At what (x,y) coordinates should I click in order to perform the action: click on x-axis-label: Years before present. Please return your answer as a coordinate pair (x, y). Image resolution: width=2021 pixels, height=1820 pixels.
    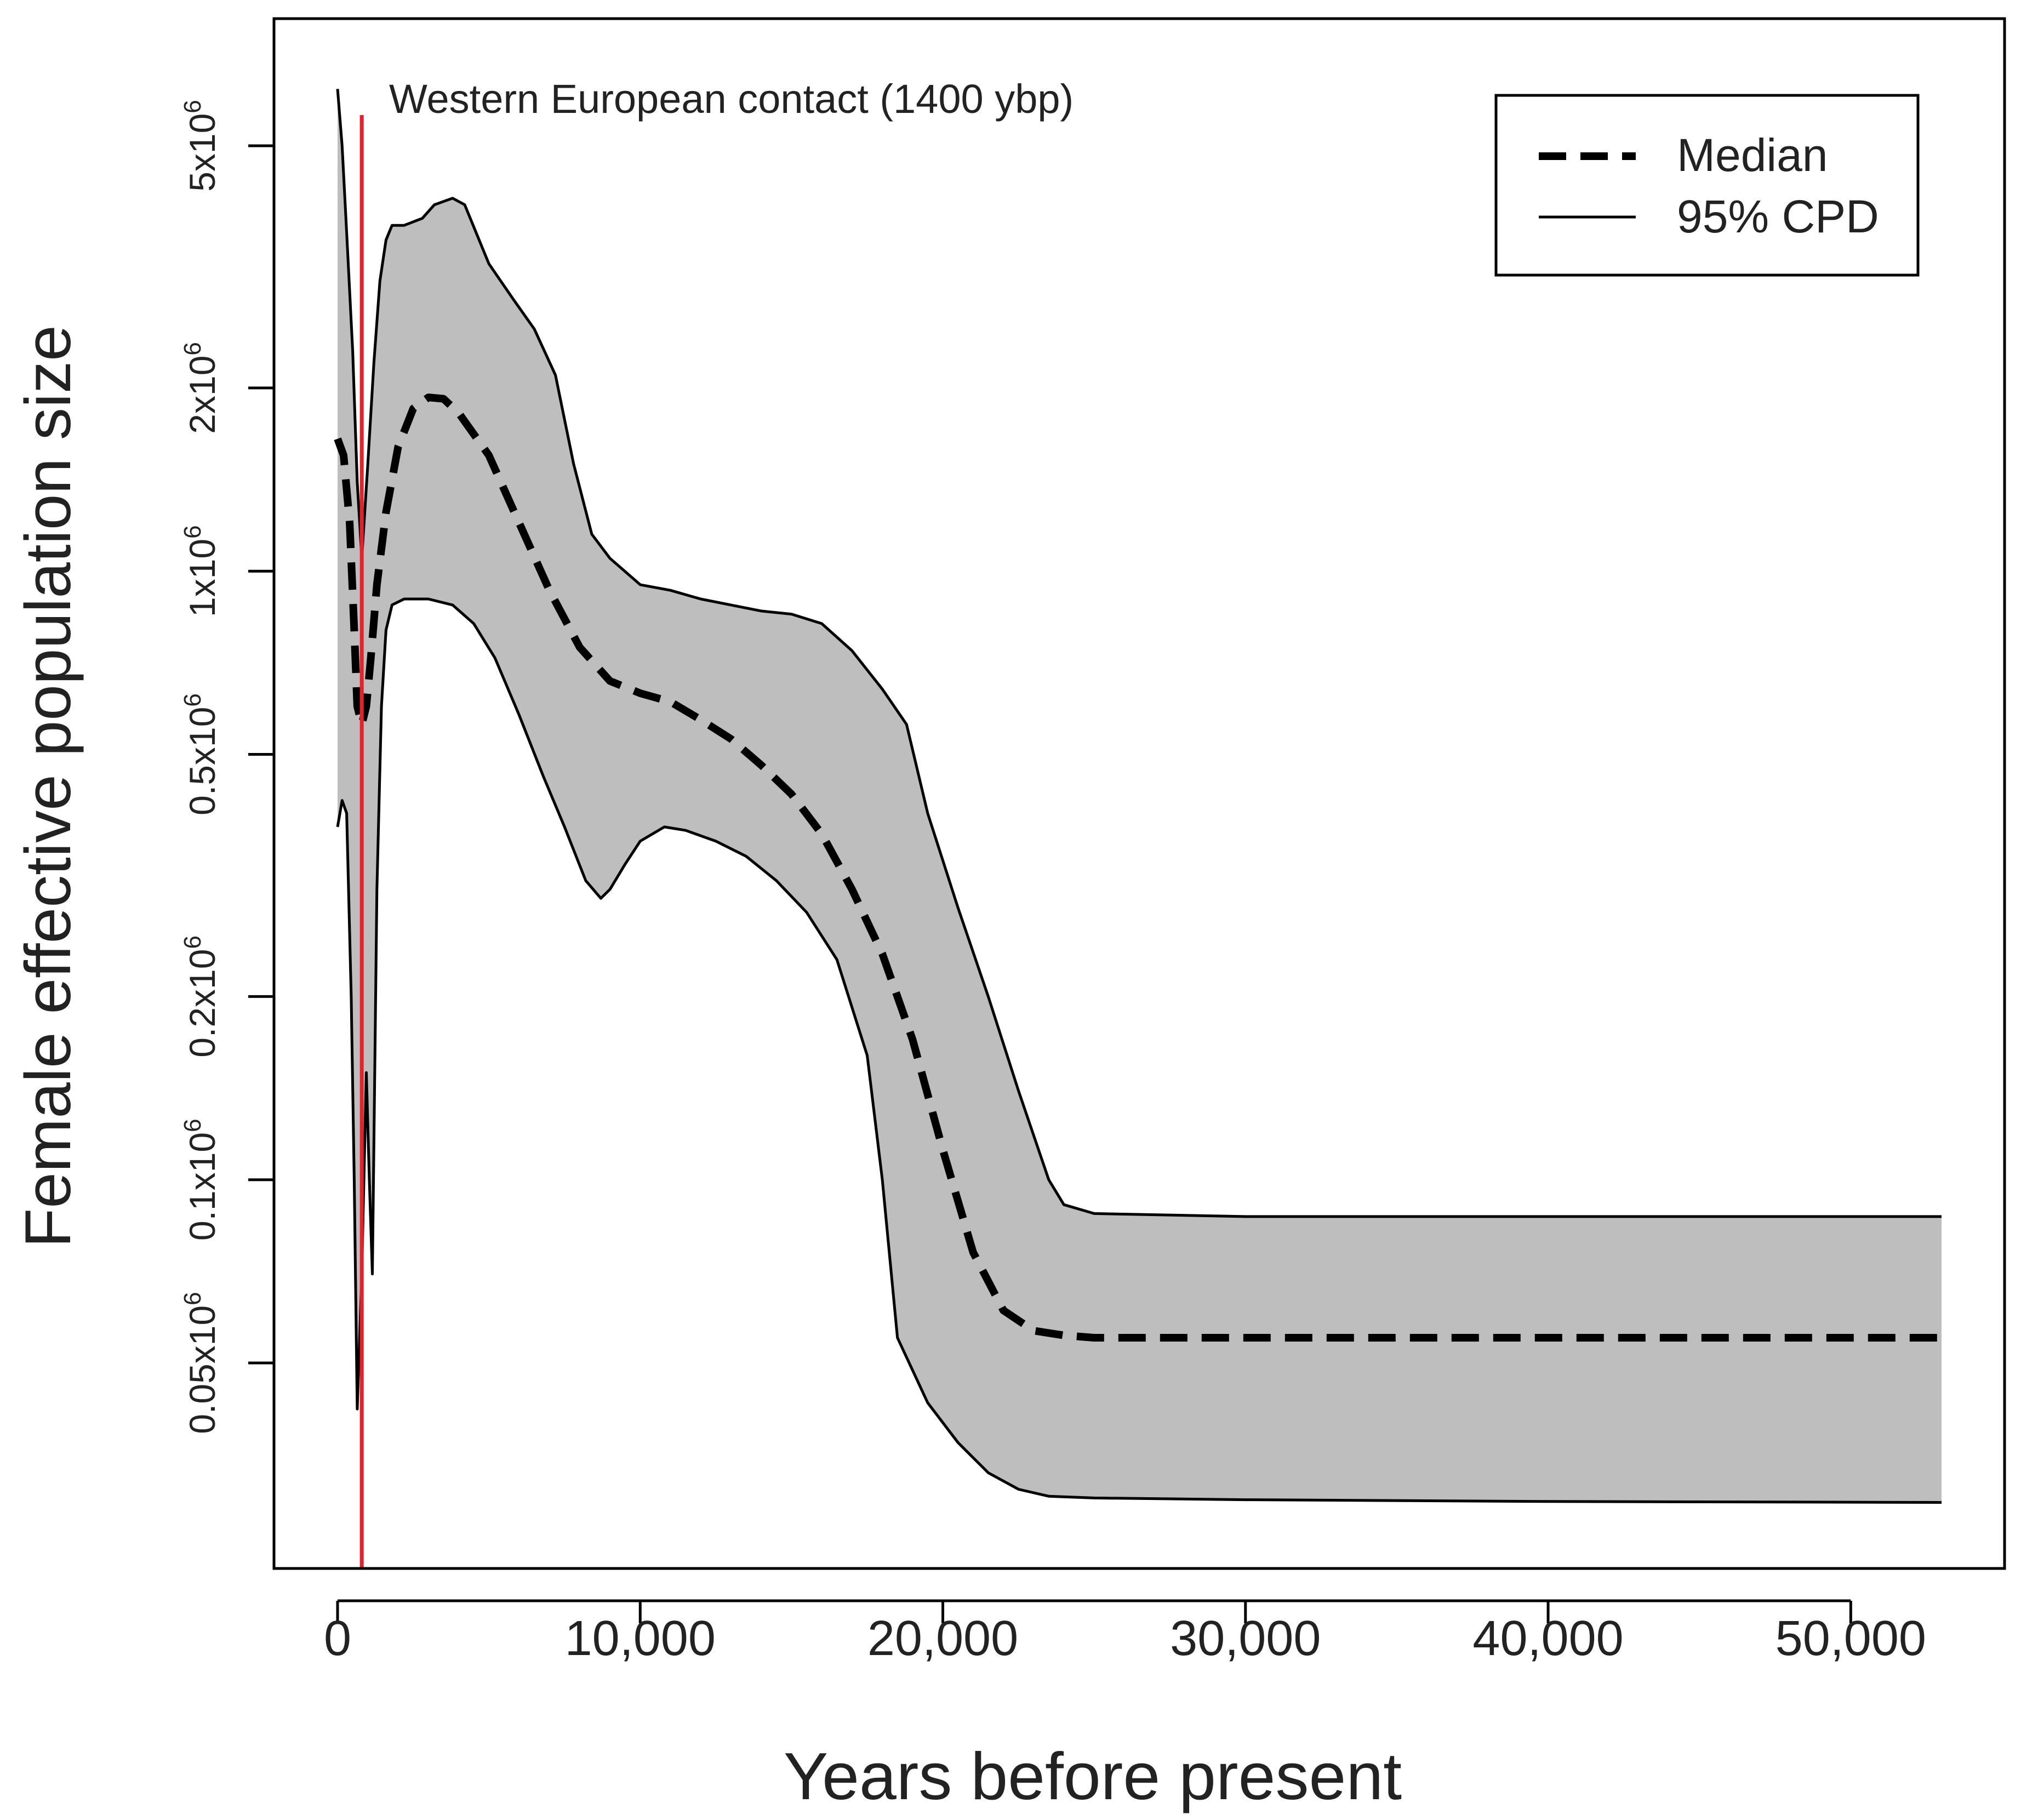
    Looking at the image, I should click on (1093, 1776).